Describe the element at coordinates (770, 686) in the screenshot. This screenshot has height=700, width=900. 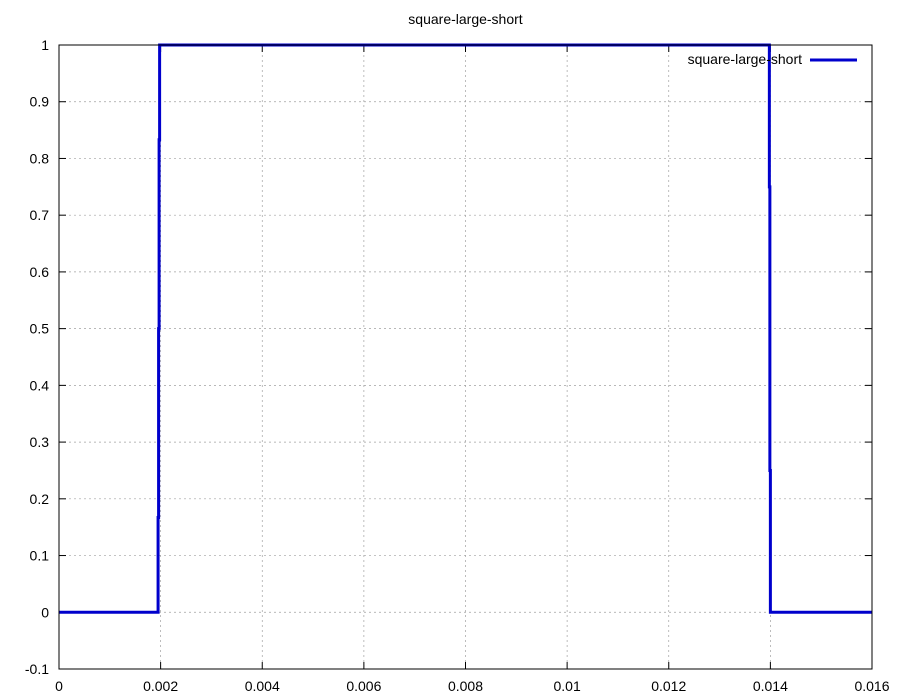
I see `x-tick-label: 0.014` at that location.